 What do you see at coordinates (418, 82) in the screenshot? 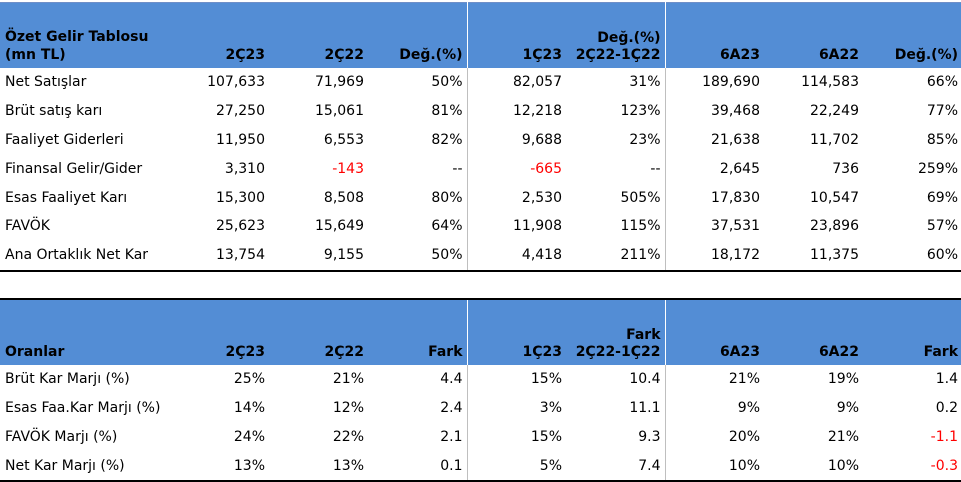
I see `cell-value: 50%` at bounding box center [418, 82].